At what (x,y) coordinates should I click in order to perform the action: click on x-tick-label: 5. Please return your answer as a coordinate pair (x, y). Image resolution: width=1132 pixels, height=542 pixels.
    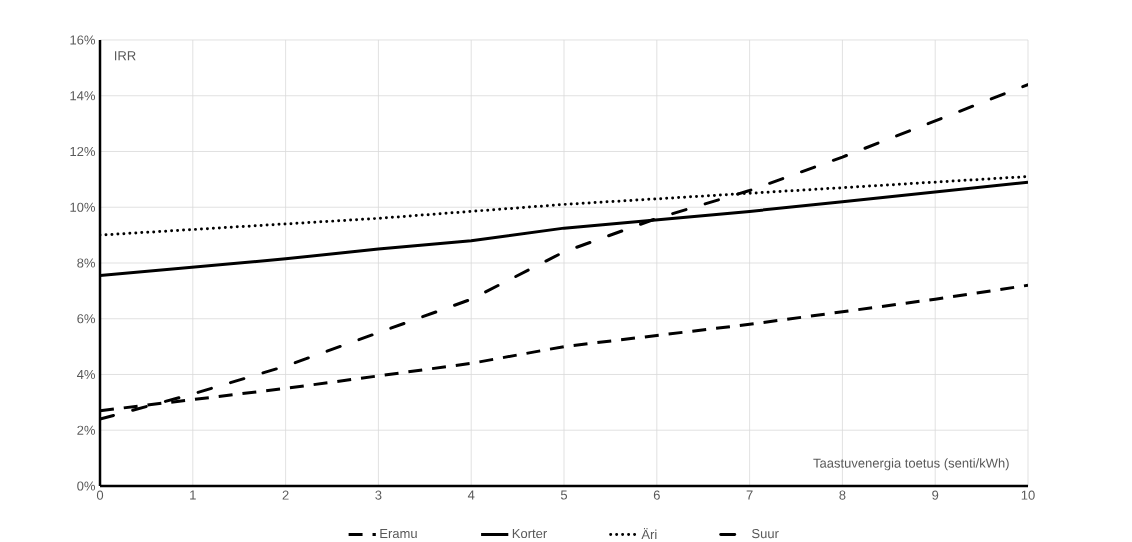
    Looking at the image, I should click on (564, 495).